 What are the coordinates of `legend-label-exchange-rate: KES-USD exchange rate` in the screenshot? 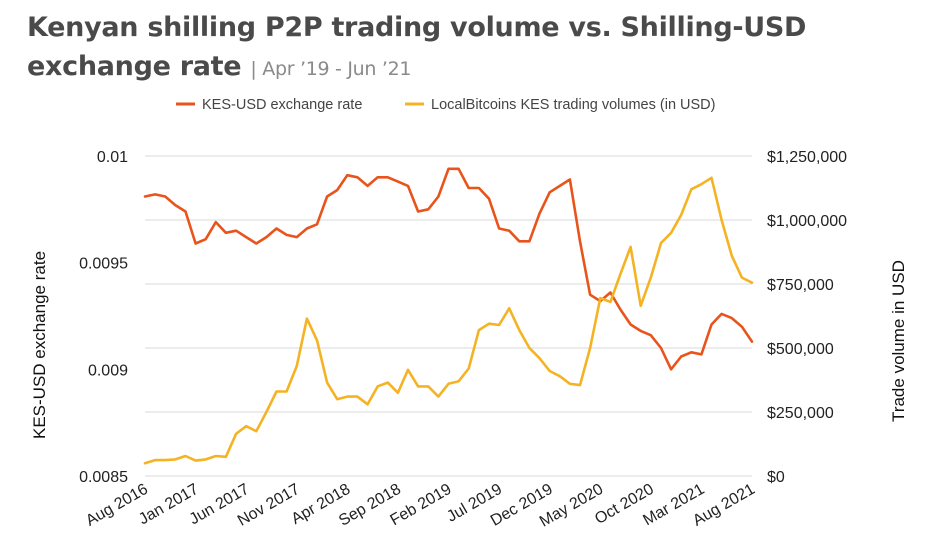 It's located at (282, 105).